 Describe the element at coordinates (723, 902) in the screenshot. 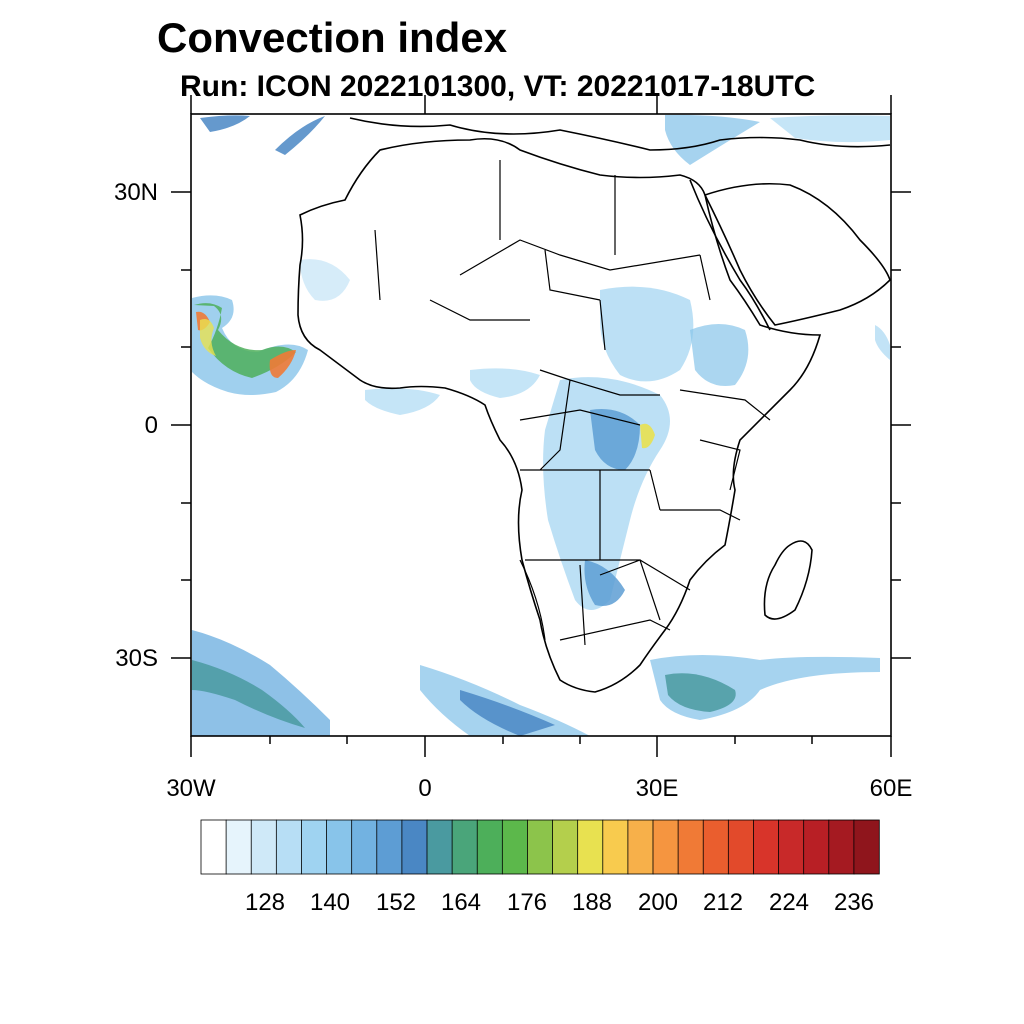

I see `colorbar-label: 212` at that location.